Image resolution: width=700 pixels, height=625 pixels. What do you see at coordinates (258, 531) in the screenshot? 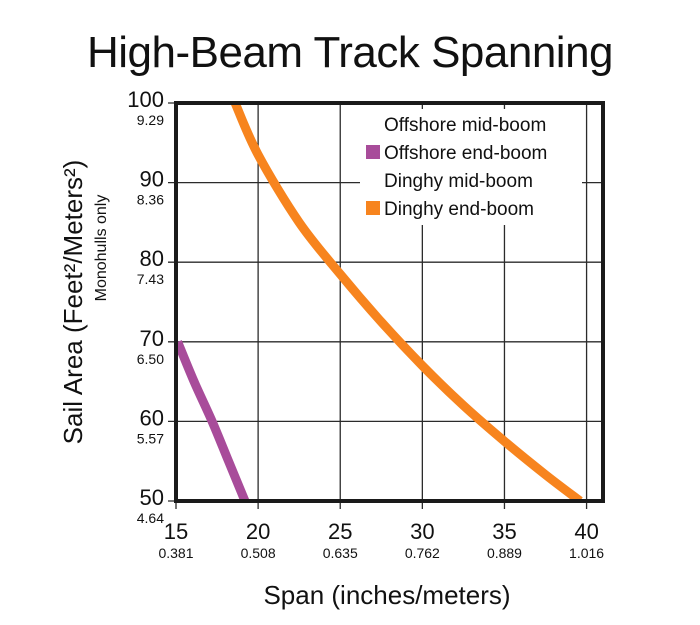
I see `x-tick-label: 20` at bounding box center [258, 531].